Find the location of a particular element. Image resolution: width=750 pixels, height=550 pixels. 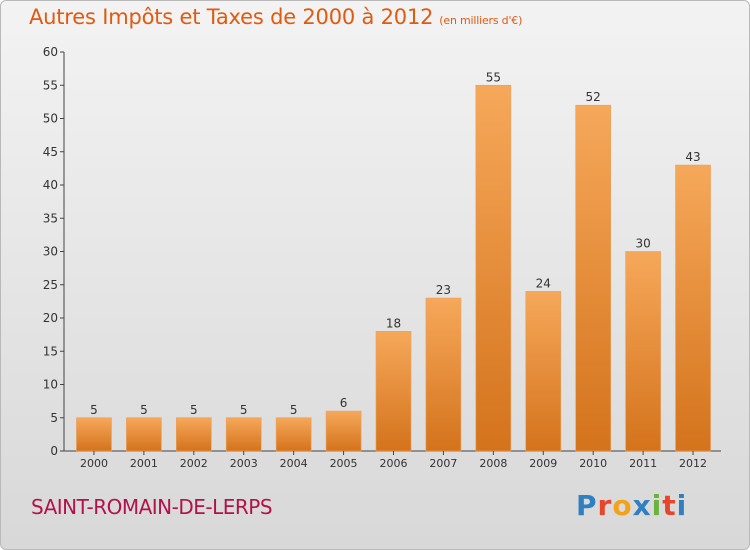

x-tick-label: 2009 is located at coordinates (543, 463).